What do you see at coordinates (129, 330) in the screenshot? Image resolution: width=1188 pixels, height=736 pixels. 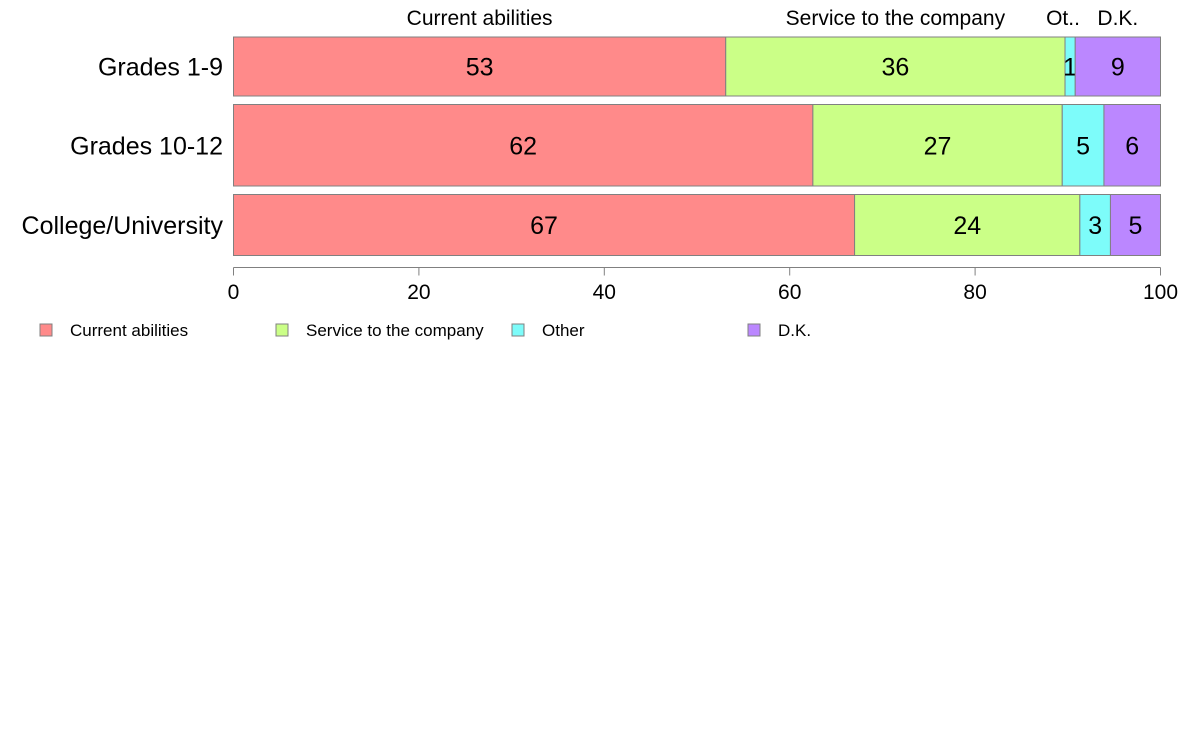 I see `legend-label: Current abilities` at bounding box center [129, 330].